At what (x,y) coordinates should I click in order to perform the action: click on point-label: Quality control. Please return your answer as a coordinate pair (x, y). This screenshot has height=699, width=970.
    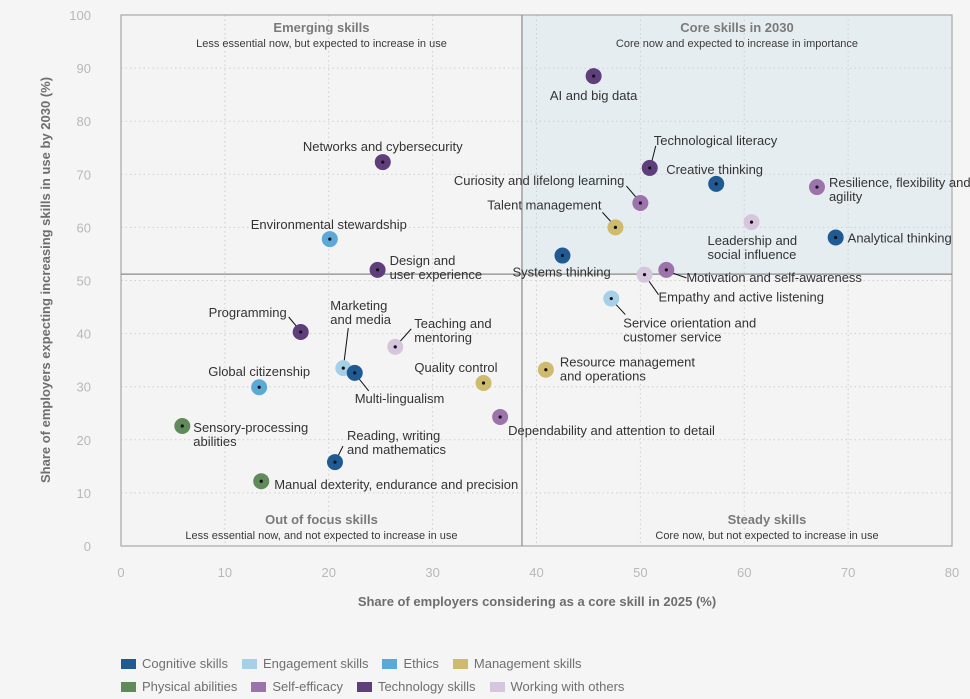
    Looking at the image, I should click on (455, 367).